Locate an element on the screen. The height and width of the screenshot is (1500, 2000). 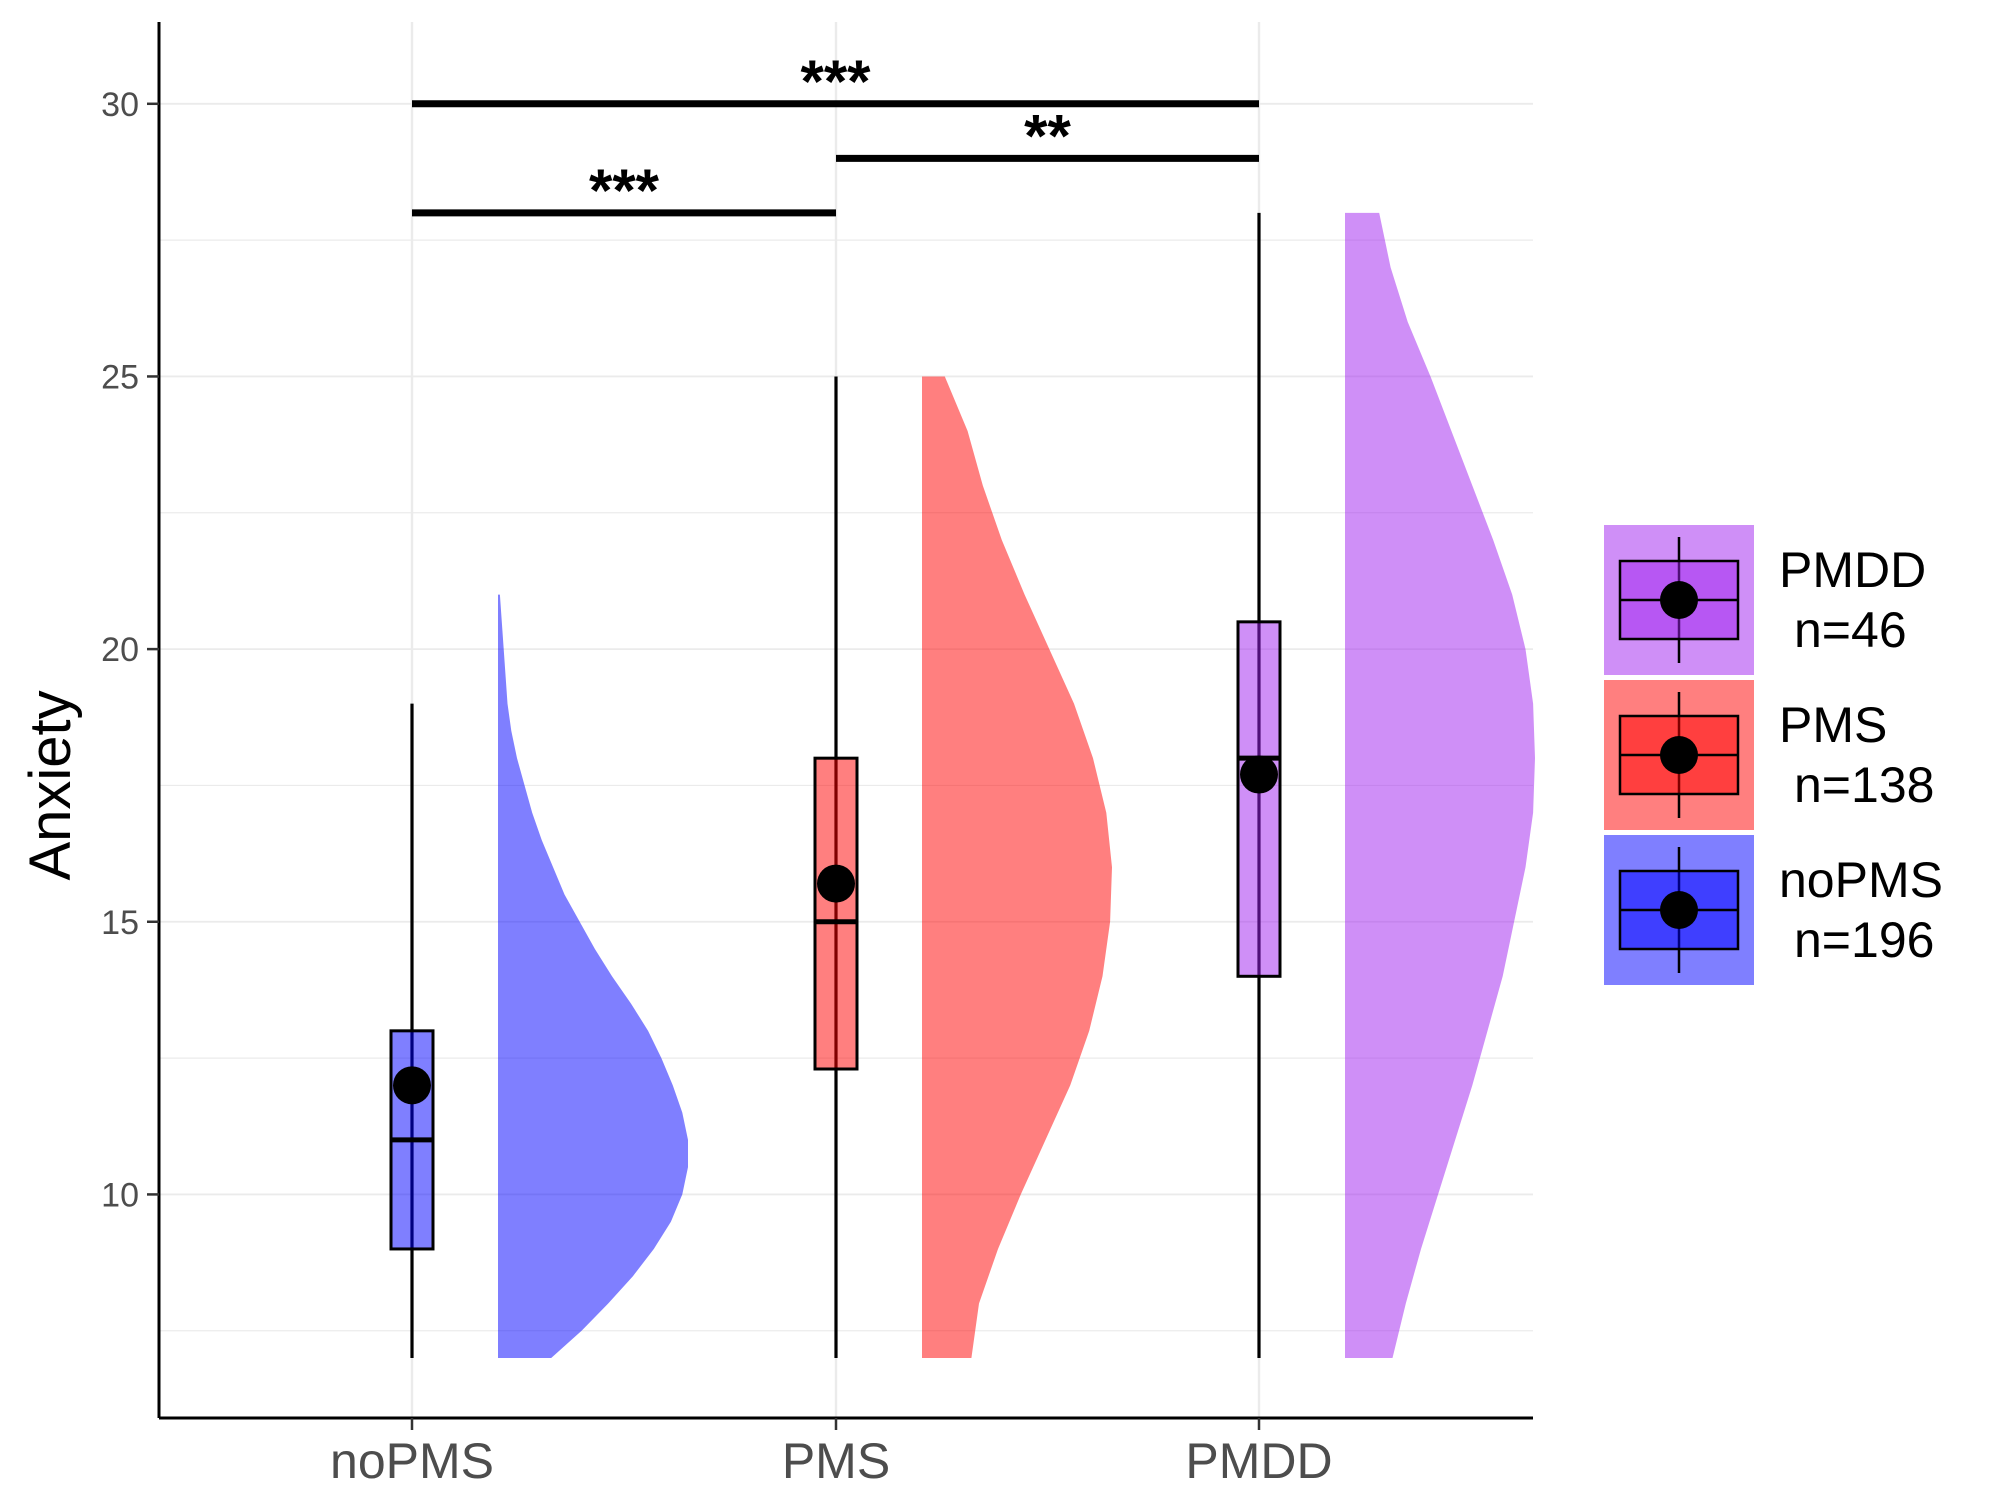
x-tick-label: noPMS is located at coordinates (412, 1461).